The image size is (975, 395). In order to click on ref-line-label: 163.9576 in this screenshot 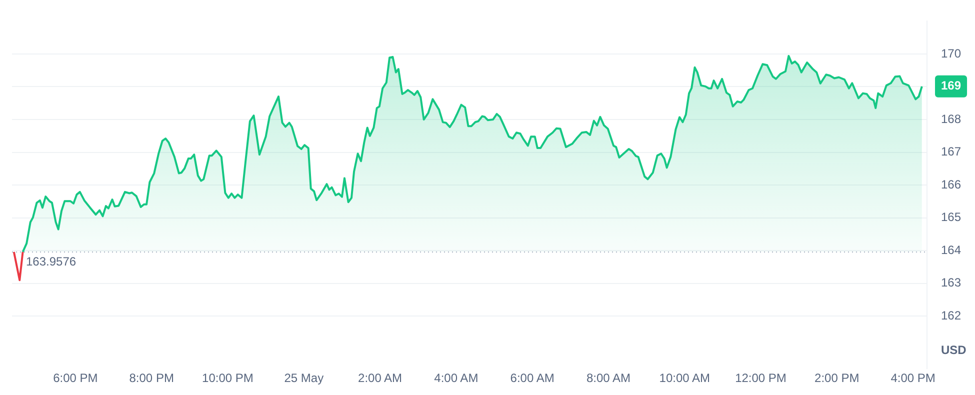, I will do `click(51, 261)`.